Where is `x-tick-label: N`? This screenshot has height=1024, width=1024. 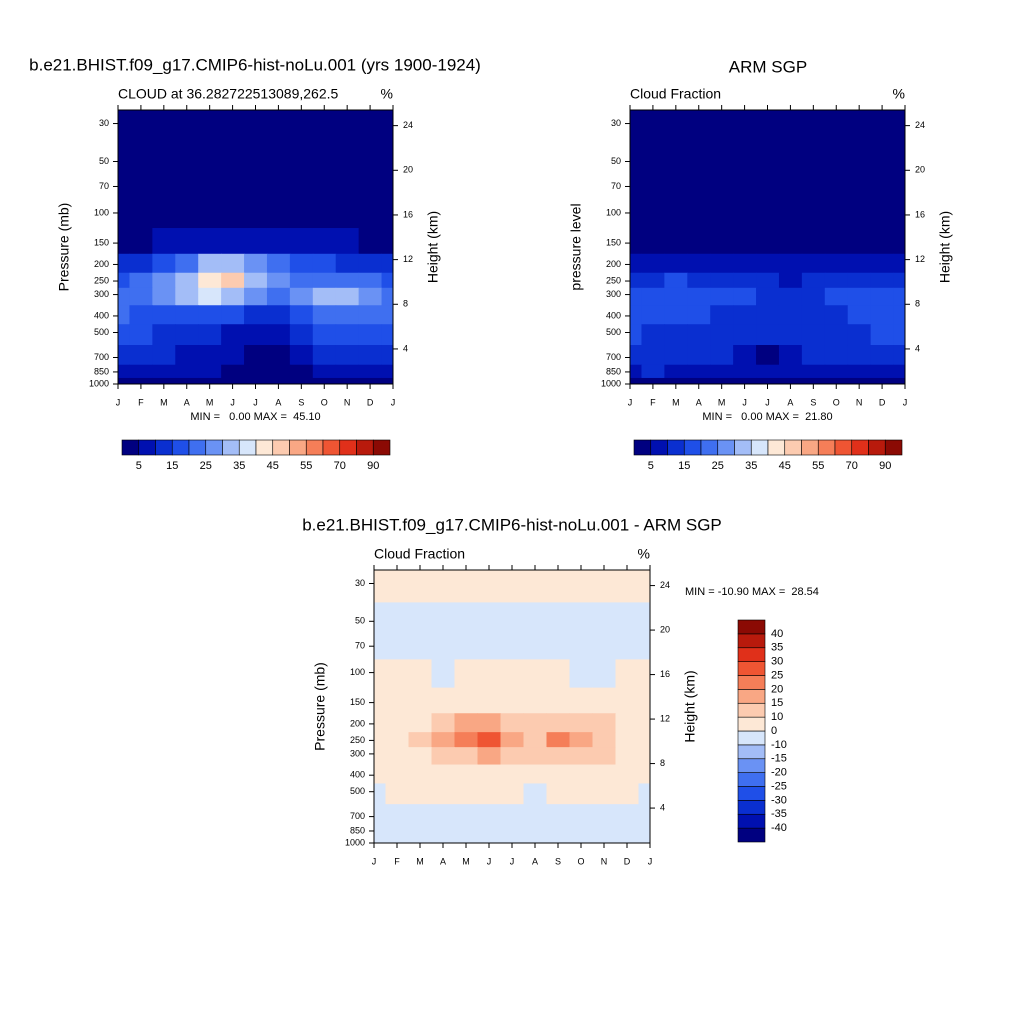 x-tick-label: N is located at coordinates (859, 402).